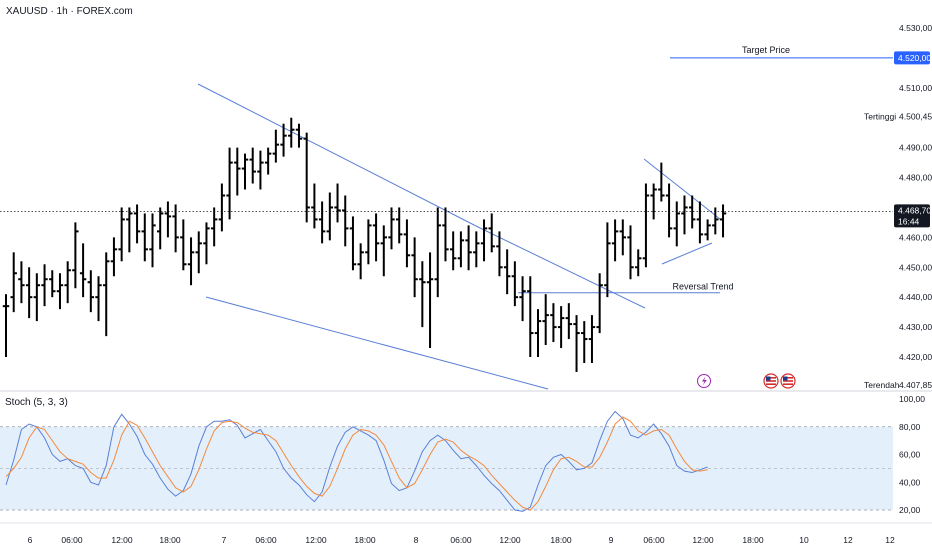 This screenshot has width=932, height=550. I want to click on time-tick-label: 8, so click(416, 540).